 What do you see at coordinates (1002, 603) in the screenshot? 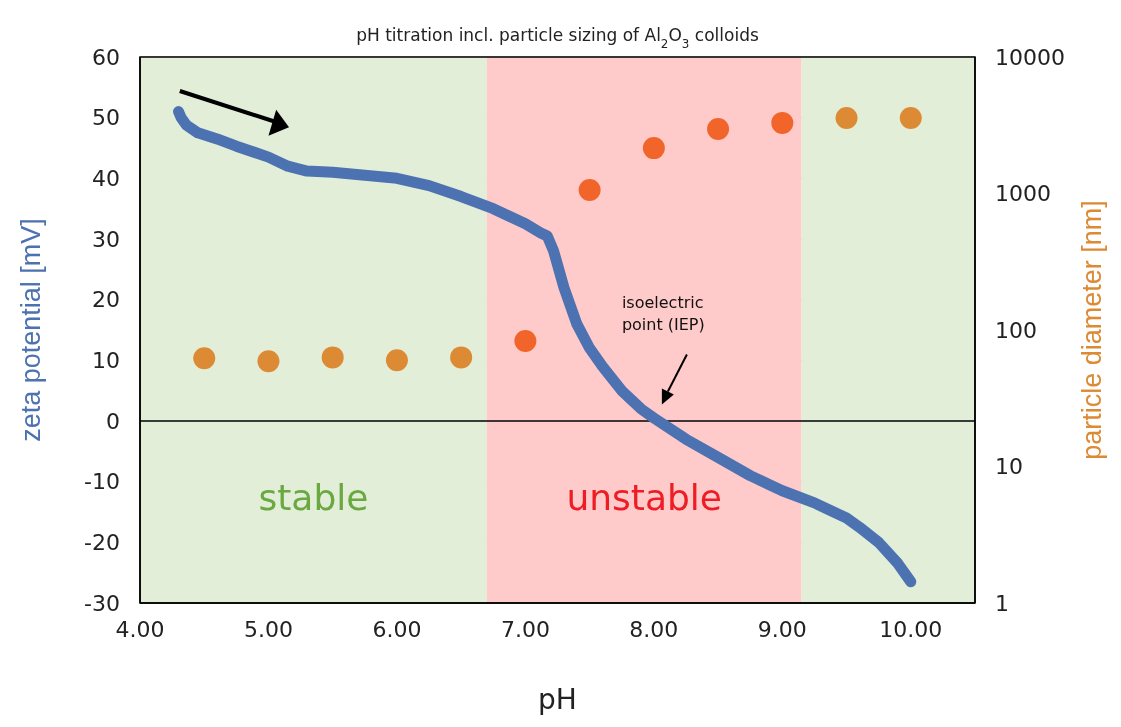
I see `y2-tick-label: 1` at bounding box center [1002, 603].